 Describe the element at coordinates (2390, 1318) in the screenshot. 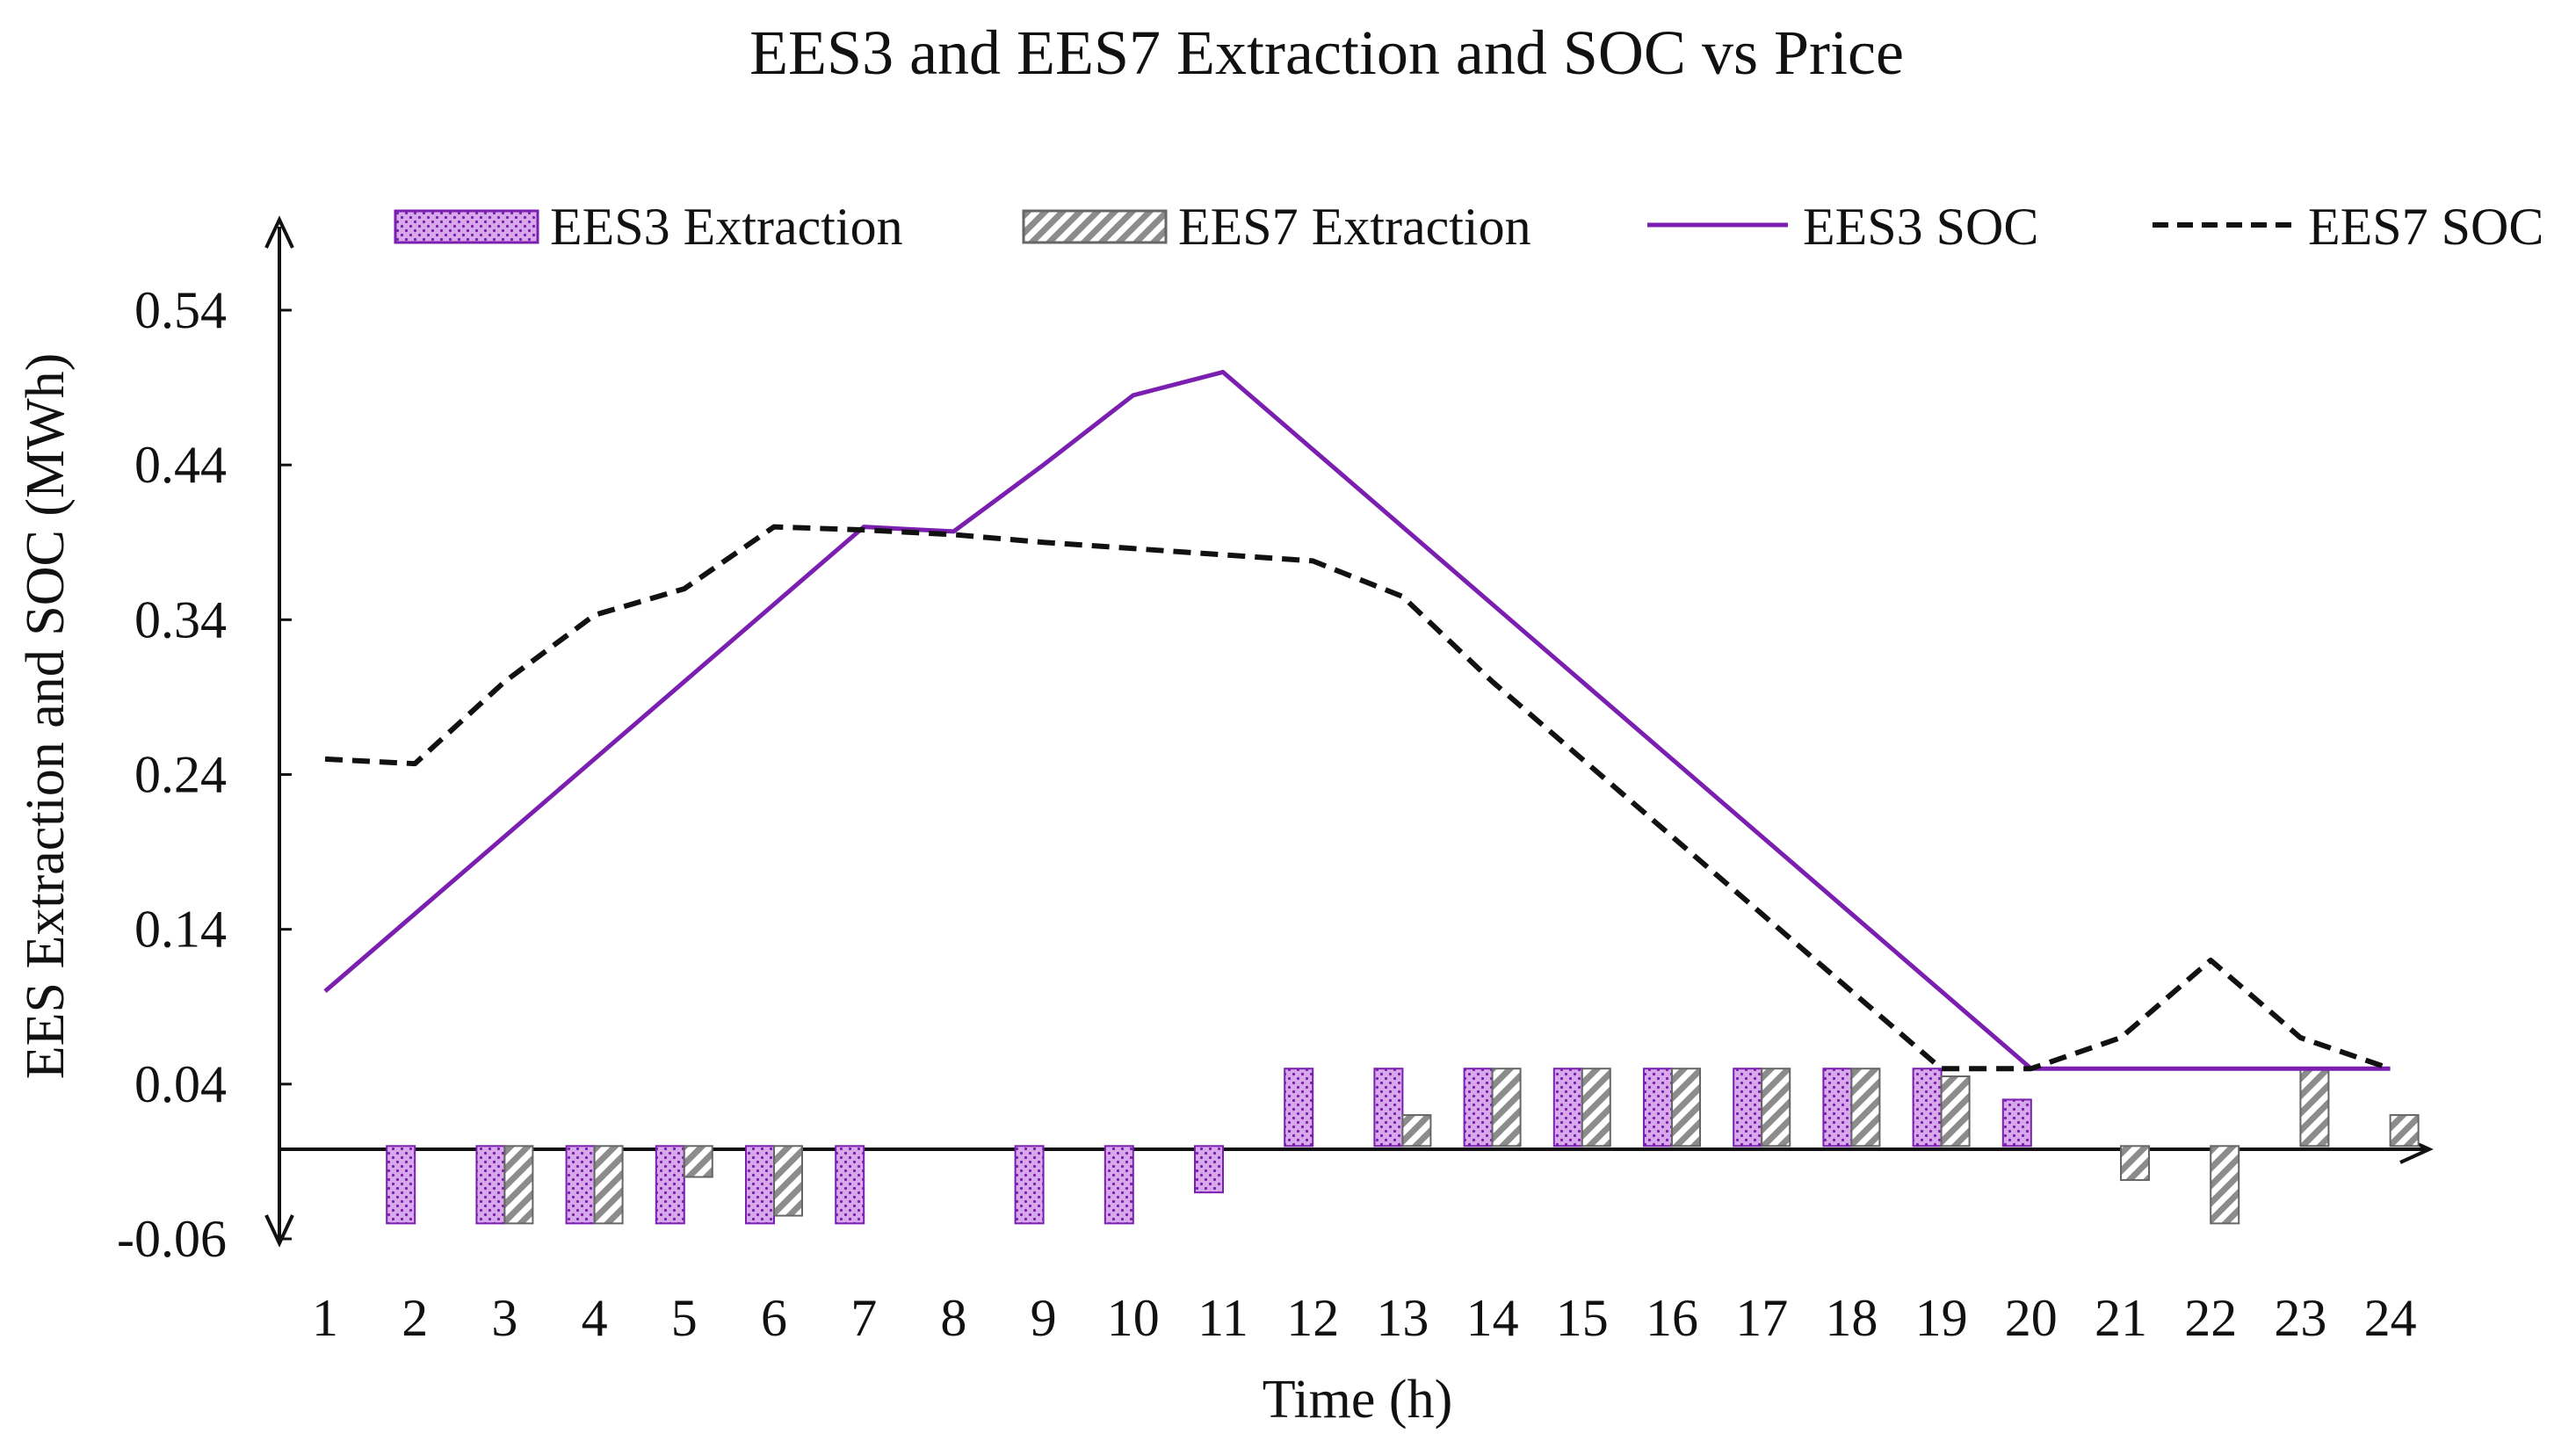

I see `x-tick-label: 24` at that location.